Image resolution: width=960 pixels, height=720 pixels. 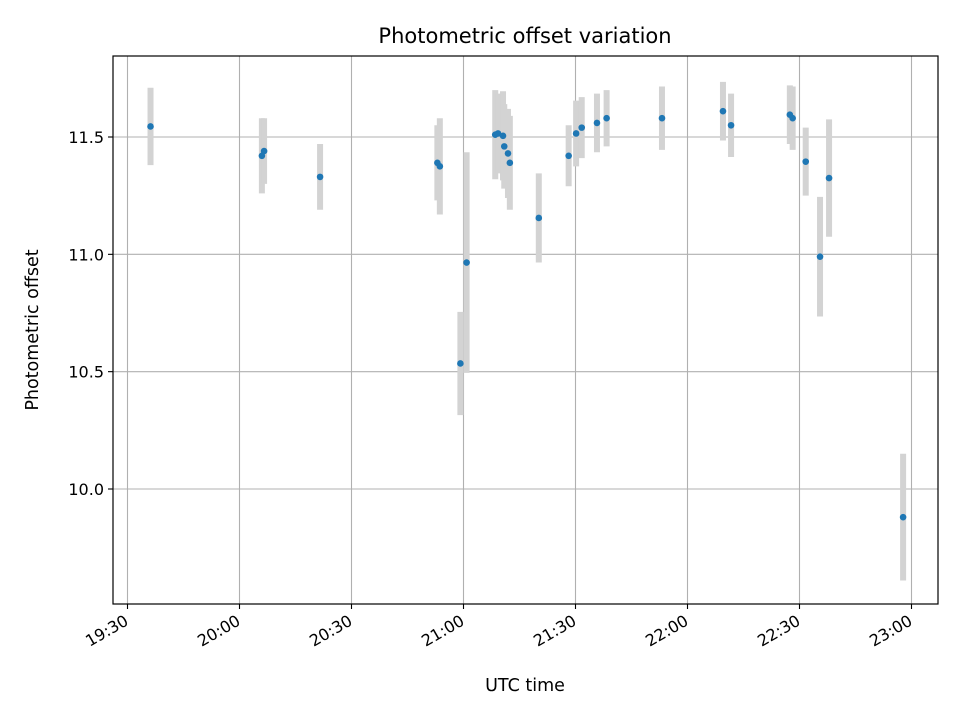 I want to click on chart-title: Photometric offset variation, so click(x=524, y=36).